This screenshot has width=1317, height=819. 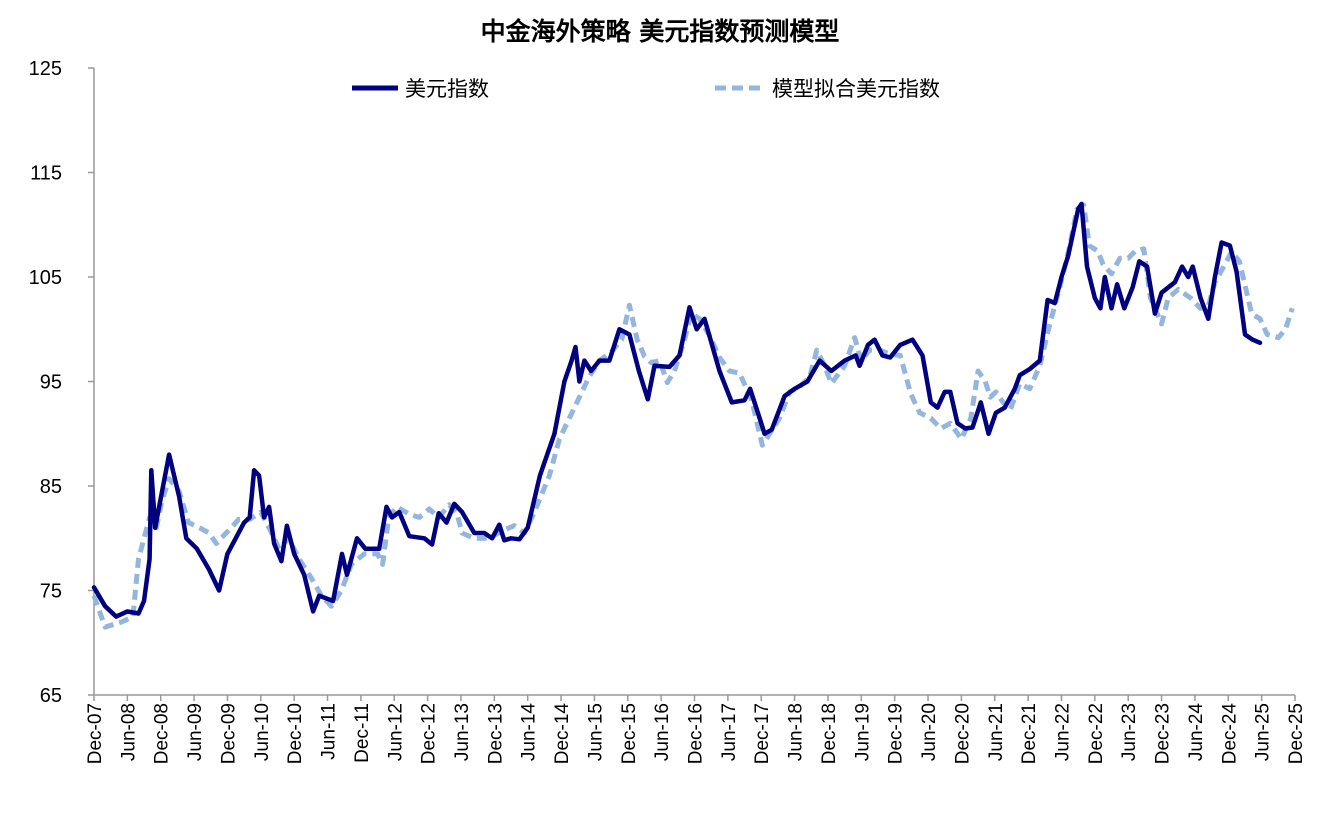 I want to click on x-tick-label: Jun-14, so click(x=529, y=732).